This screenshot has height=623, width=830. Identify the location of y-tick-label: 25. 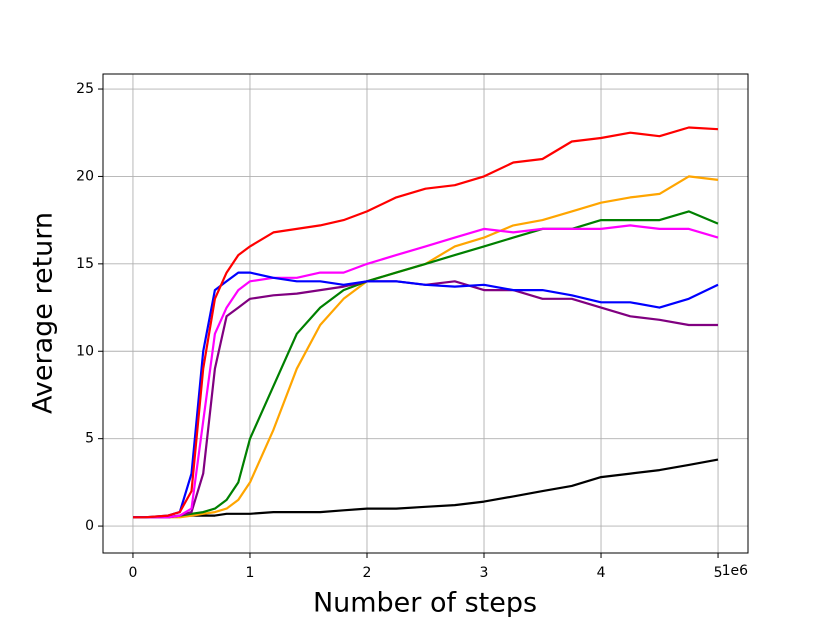
(85, 89).